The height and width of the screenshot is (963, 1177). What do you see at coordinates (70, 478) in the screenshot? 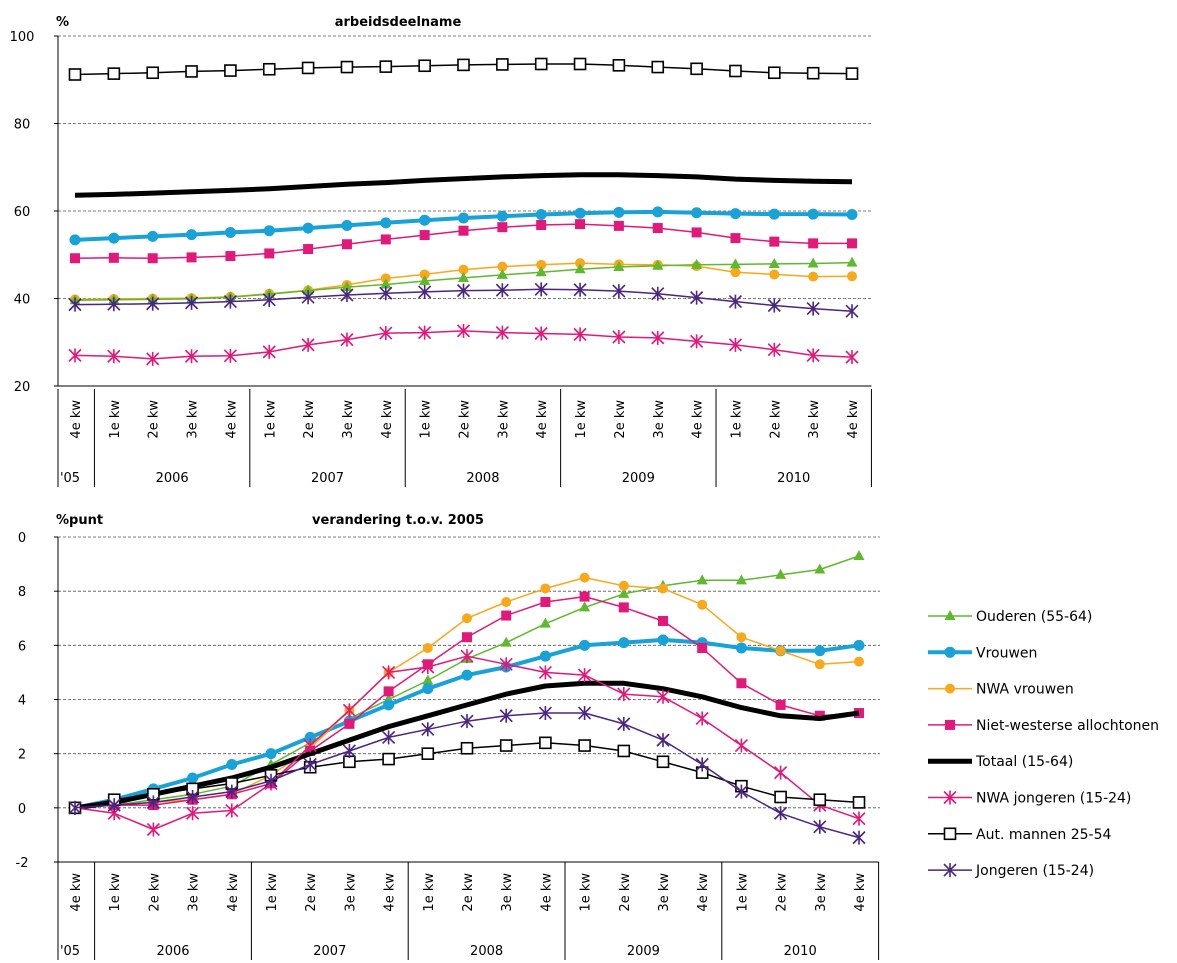
I see `top-year-label: '05` at bounding box center [70, 478].